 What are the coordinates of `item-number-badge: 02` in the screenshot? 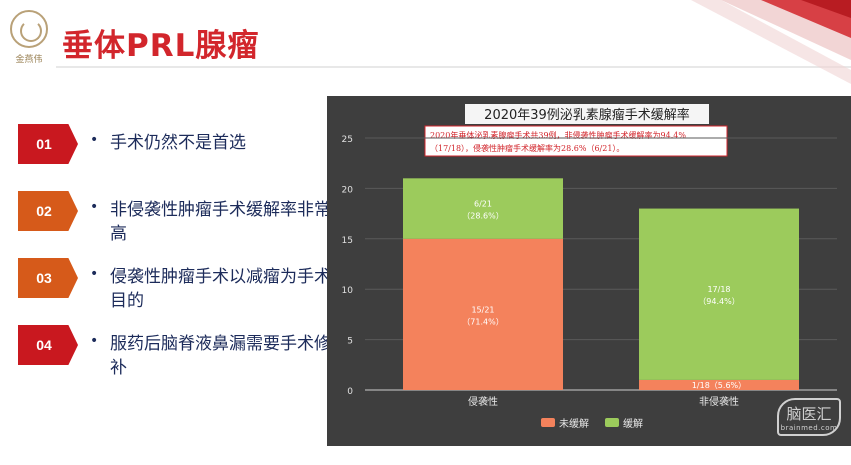 It's located at (48, 211).